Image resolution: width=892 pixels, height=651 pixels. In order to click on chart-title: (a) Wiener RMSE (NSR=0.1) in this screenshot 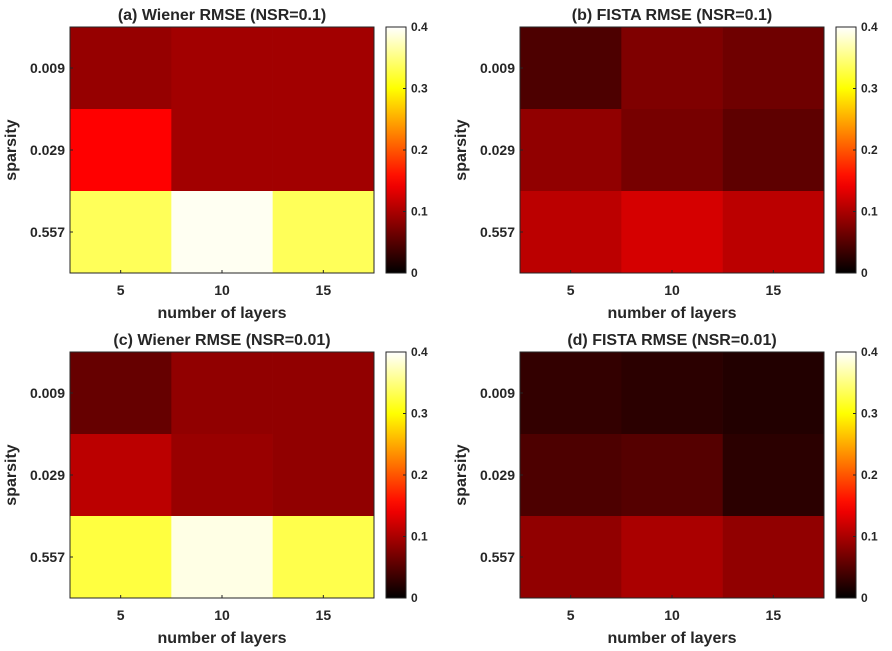, I will do `click(222, 15)`.